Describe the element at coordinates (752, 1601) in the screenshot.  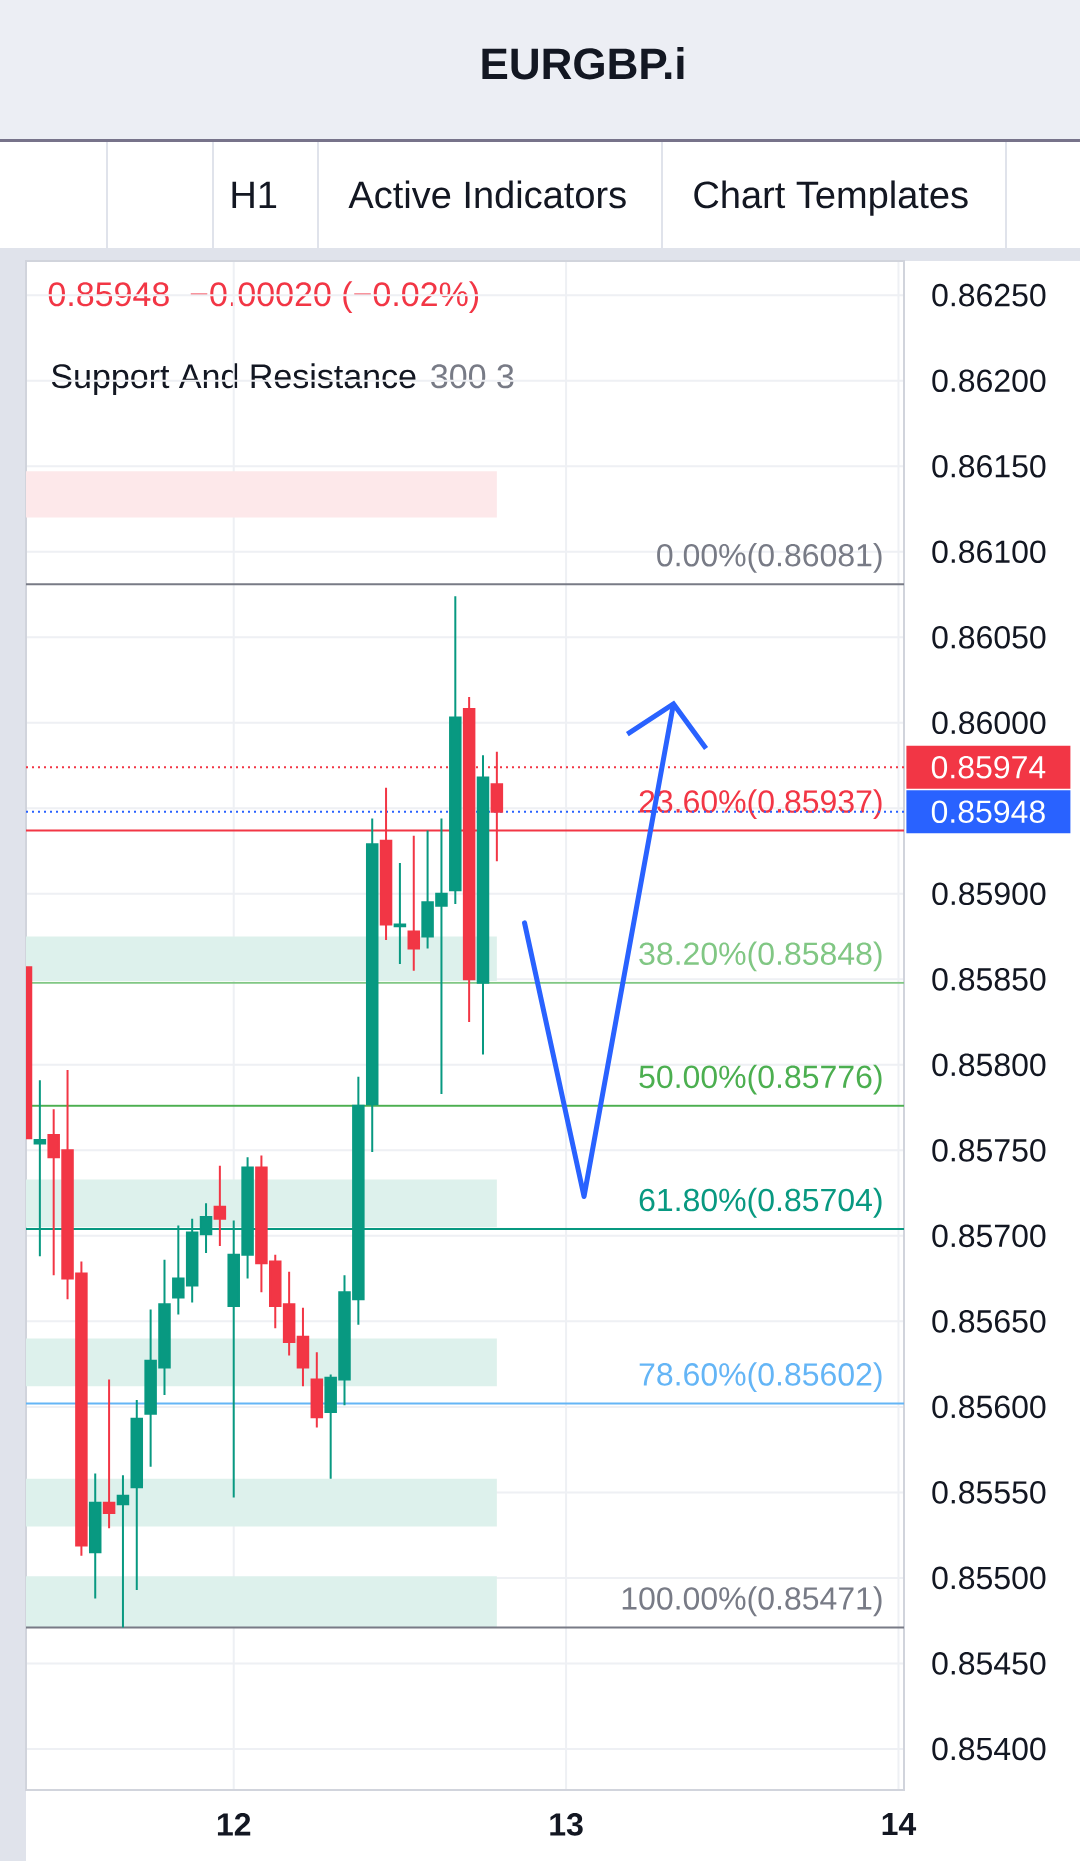
I see `ref-line-label: 100.00%(0.85471)` at that location.